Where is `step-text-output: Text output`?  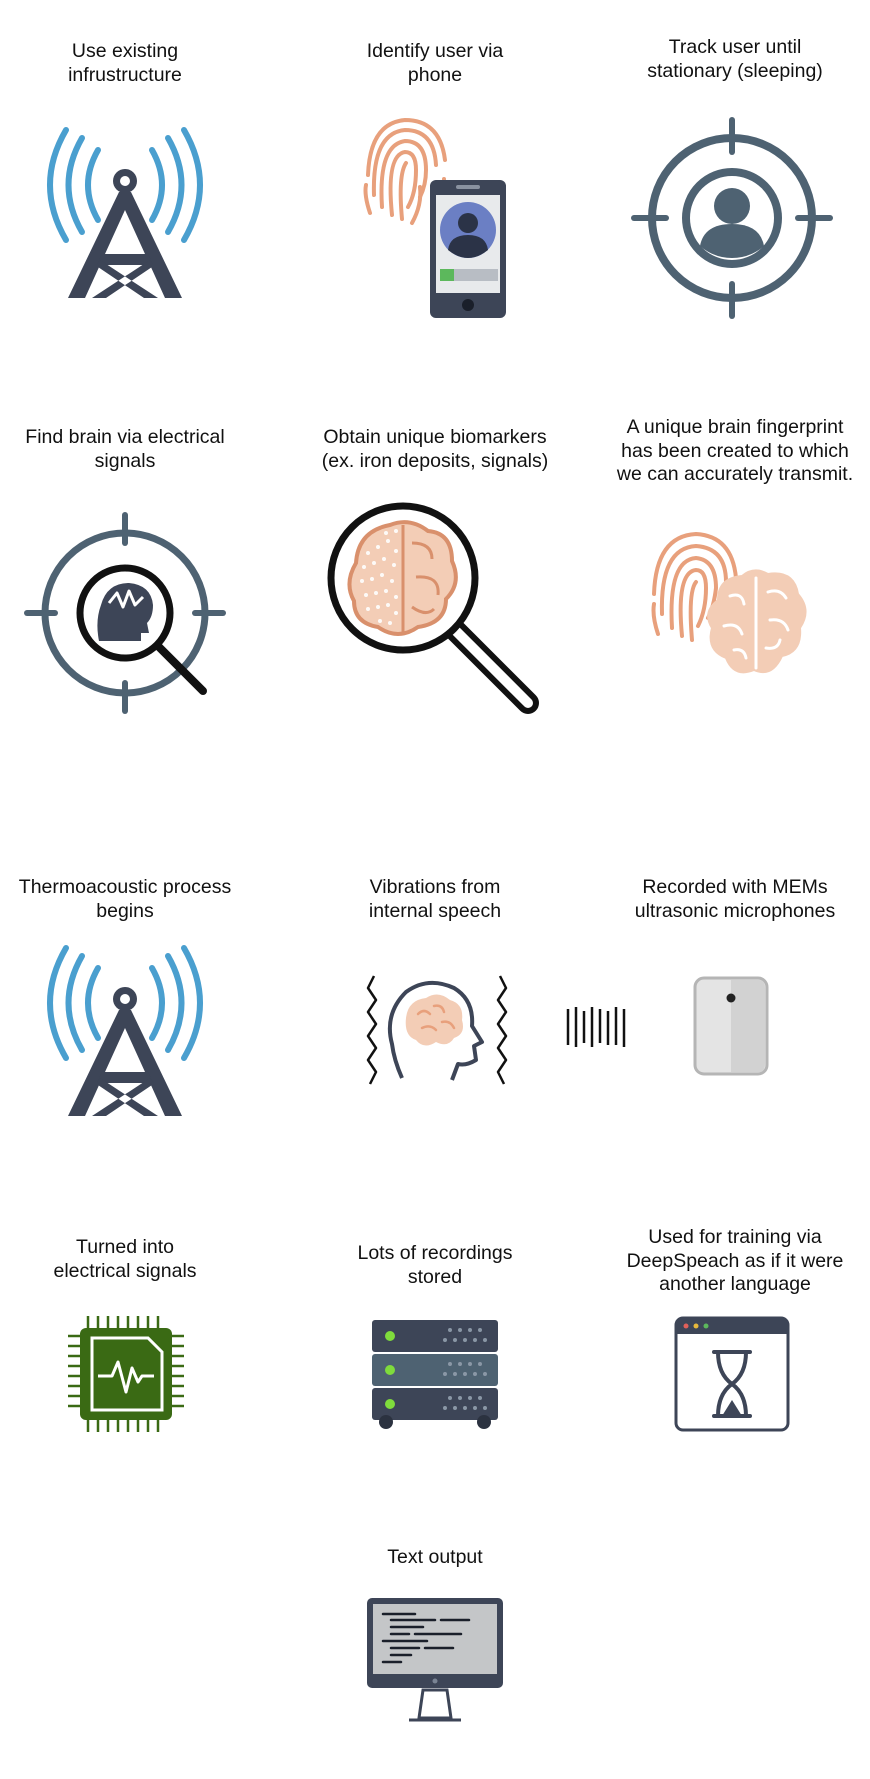 step-text-output: Text output is located at coordinates (435, 1655).